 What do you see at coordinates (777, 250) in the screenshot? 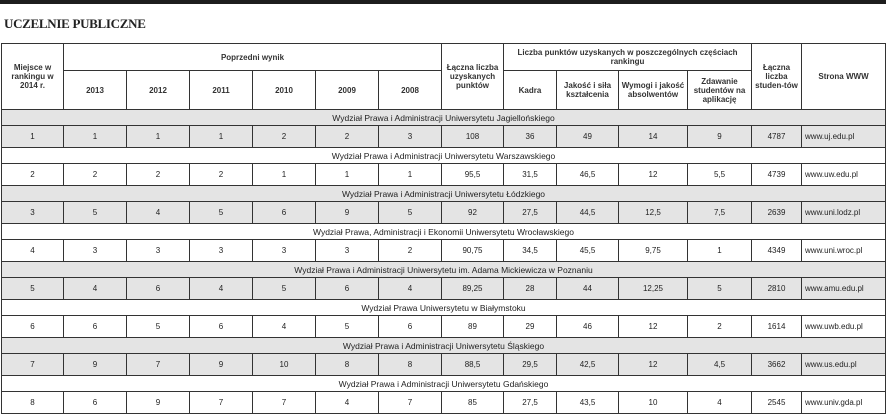
I see `table-cell: 4349` at bounding box center [777, 250].